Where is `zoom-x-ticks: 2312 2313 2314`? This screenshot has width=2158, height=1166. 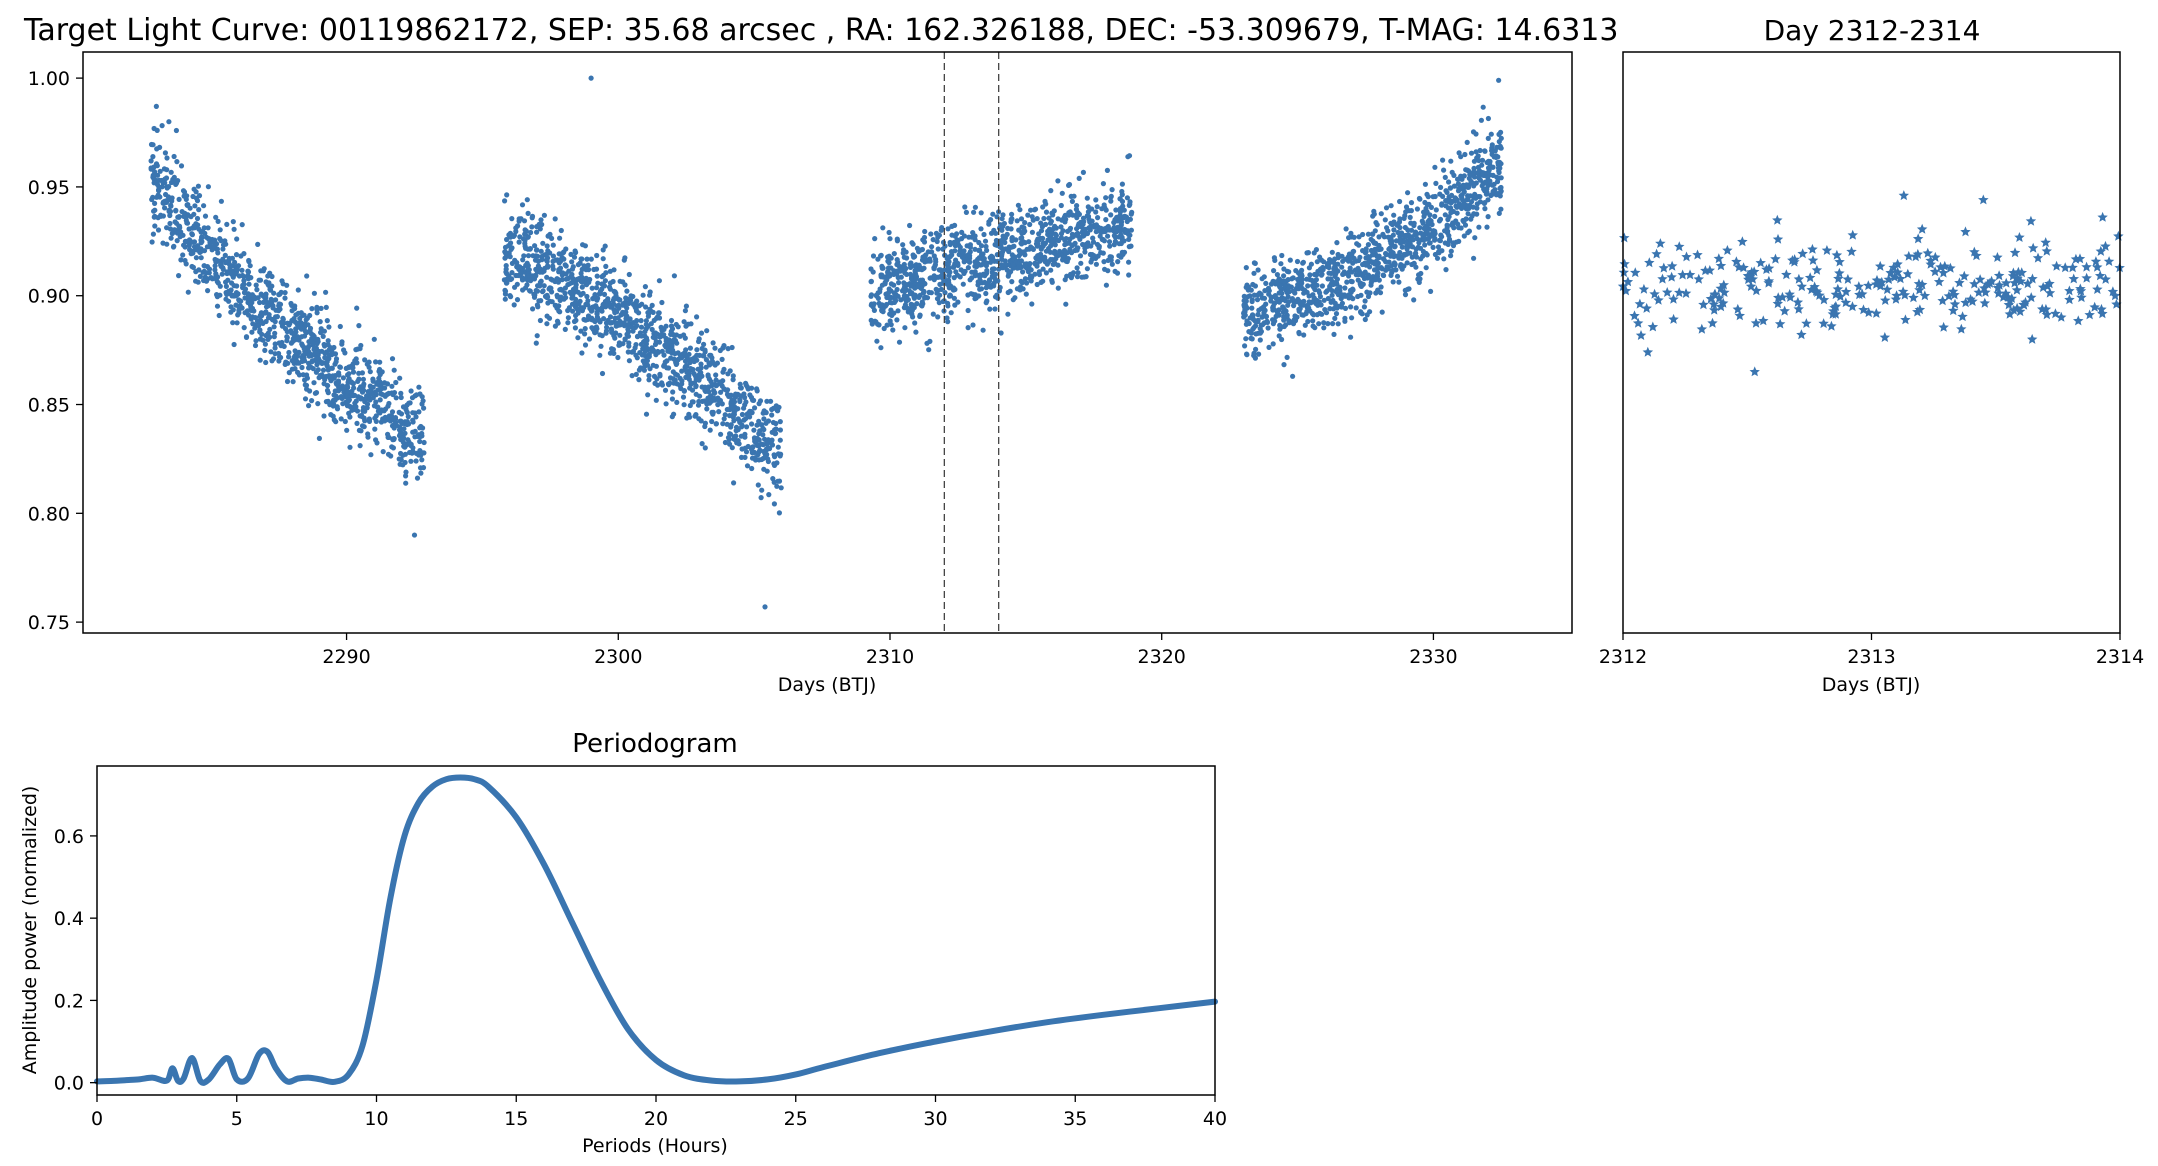
zoom-x-ticks: 2312 2313 2314 is located at coordinates (1871, 650).